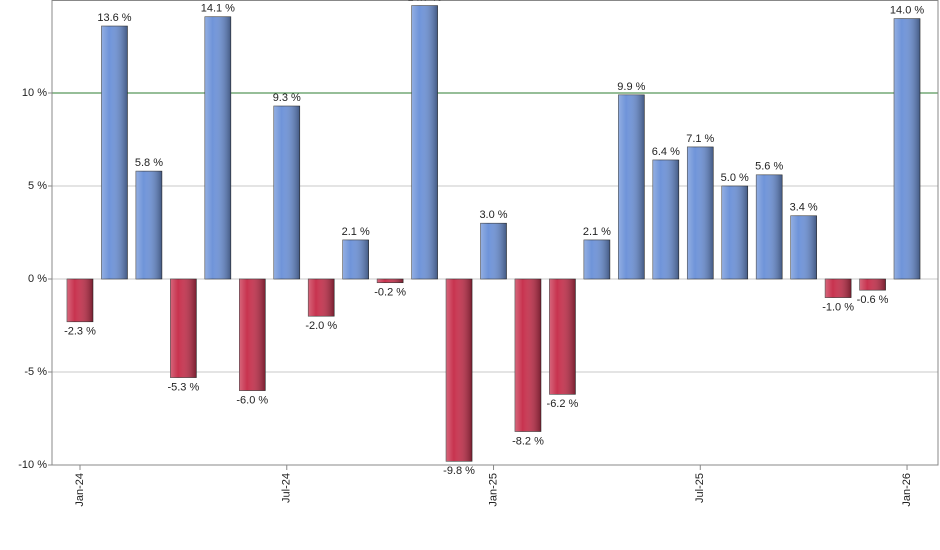 Image resolution: width=940 pixels, height=550 pixels. I want to click on value-label: -5.3 %, so click(183, 387).